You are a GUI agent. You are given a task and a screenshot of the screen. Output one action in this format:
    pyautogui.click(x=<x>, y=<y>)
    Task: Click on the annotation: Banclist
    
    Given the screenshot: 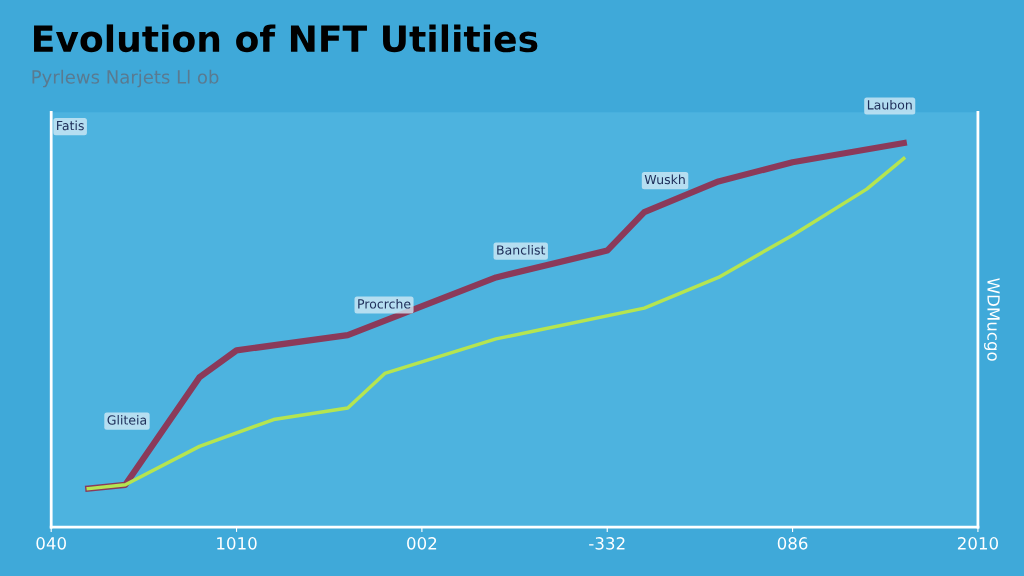 What is the action you would take?
    pyautogui.click(x=521, y=250)
    